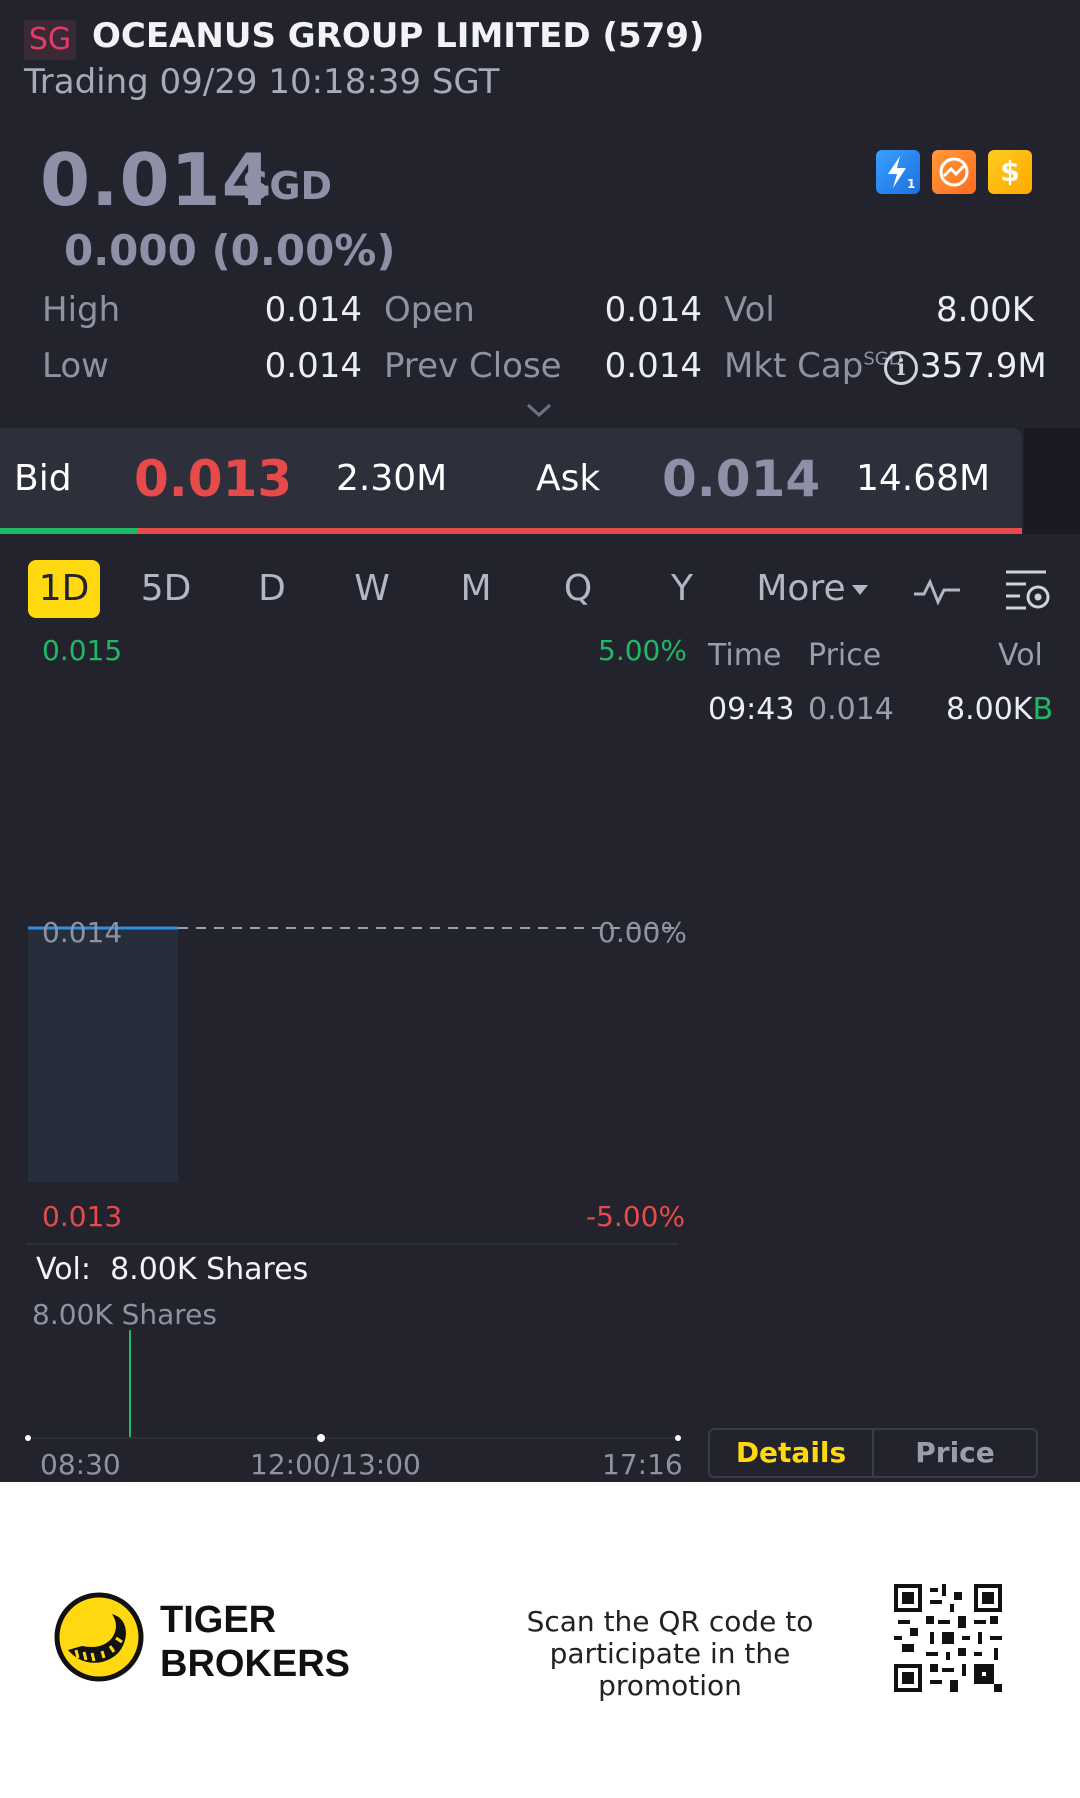  I want to click on price-tab: Price, so click(955, 1453).